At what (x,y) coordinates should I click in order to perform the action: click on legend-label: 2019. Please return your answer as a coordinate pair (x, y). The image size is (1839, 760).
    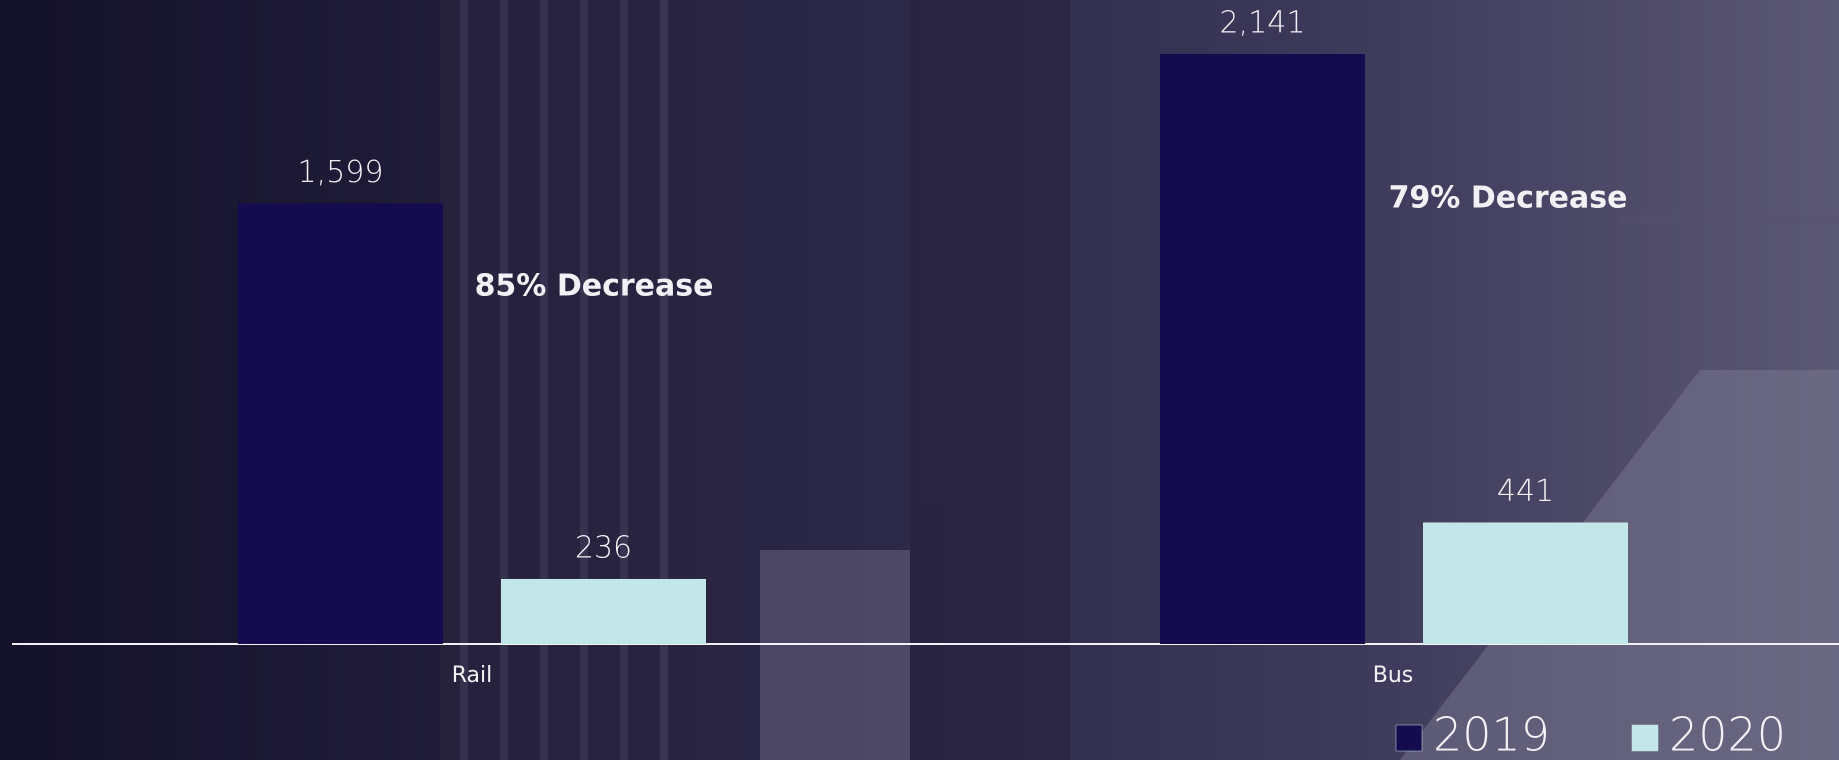
    Looking at the image, I should click on (1491, 734).